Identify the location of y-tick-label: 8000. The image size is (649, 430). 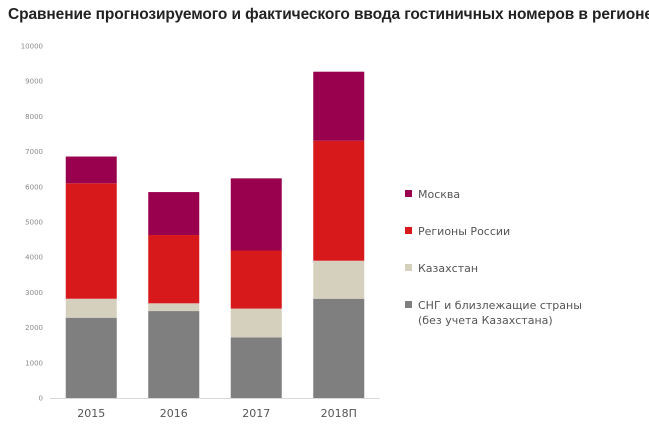
(34, 117).